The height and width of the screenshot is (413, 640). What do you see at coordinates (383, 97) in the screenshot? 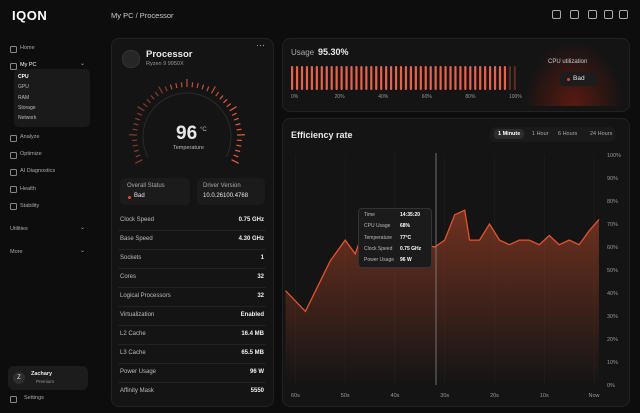
I see `usage-scale: 40%` at bounding box center [383, 97].